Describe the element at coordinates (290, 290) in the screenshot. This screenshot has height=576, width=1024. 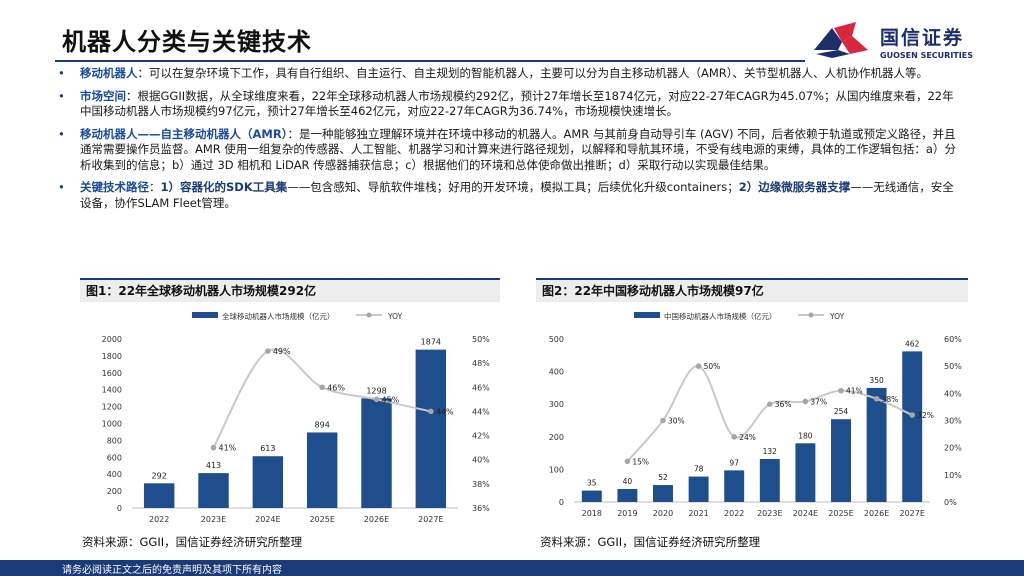
I see `figure1-title: 图1：22年全球移动机器人市场规模292亿` at that location.